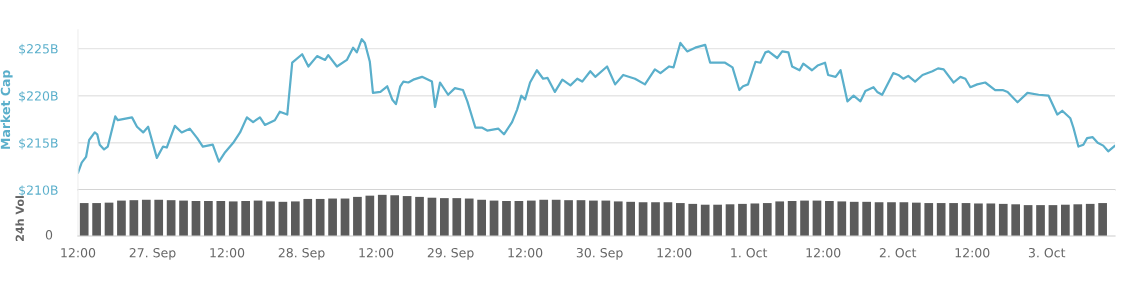  Describe the element at coordinates (38, 96) in the screenshot. I see `y-tick-label: $220B` at that location.